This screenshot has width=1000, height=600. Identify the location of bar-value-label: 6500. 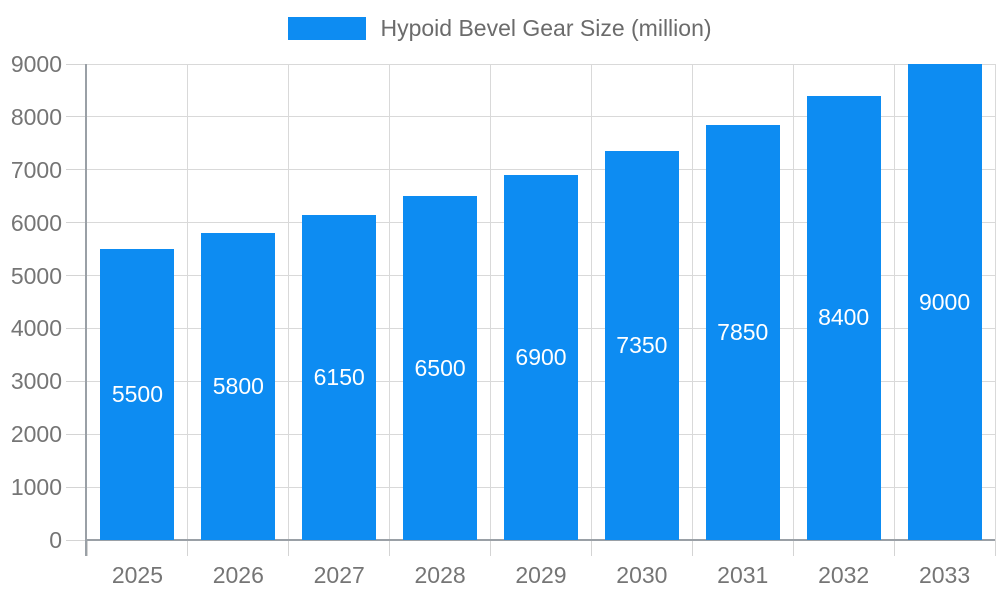
(440, 367).